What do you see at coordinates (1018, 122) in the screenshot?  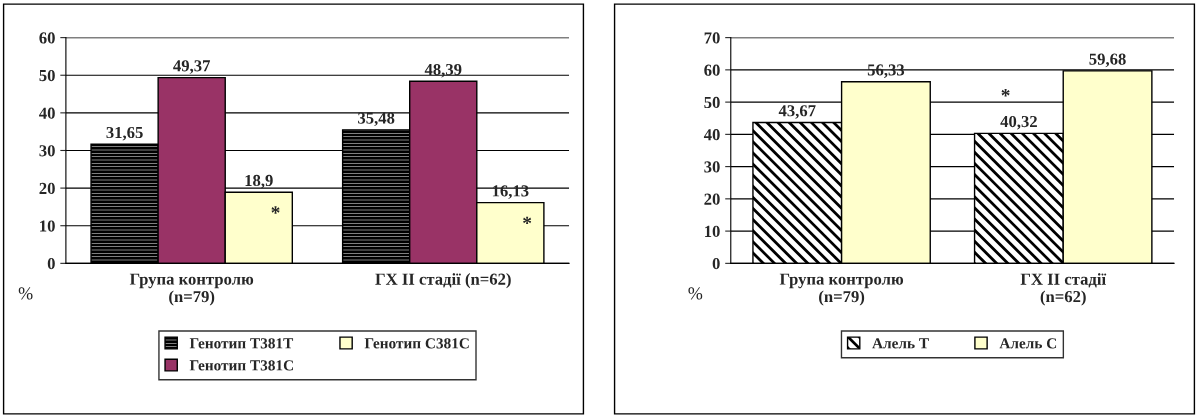 I see `data-label: 40,32` at bounding box center [1018, 122].